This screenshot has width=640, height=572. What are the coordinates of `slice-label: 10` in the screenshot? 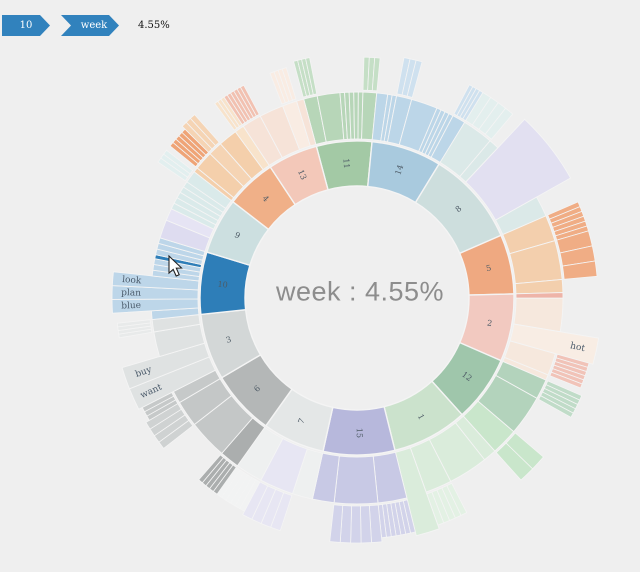 It's located at (222, 285).